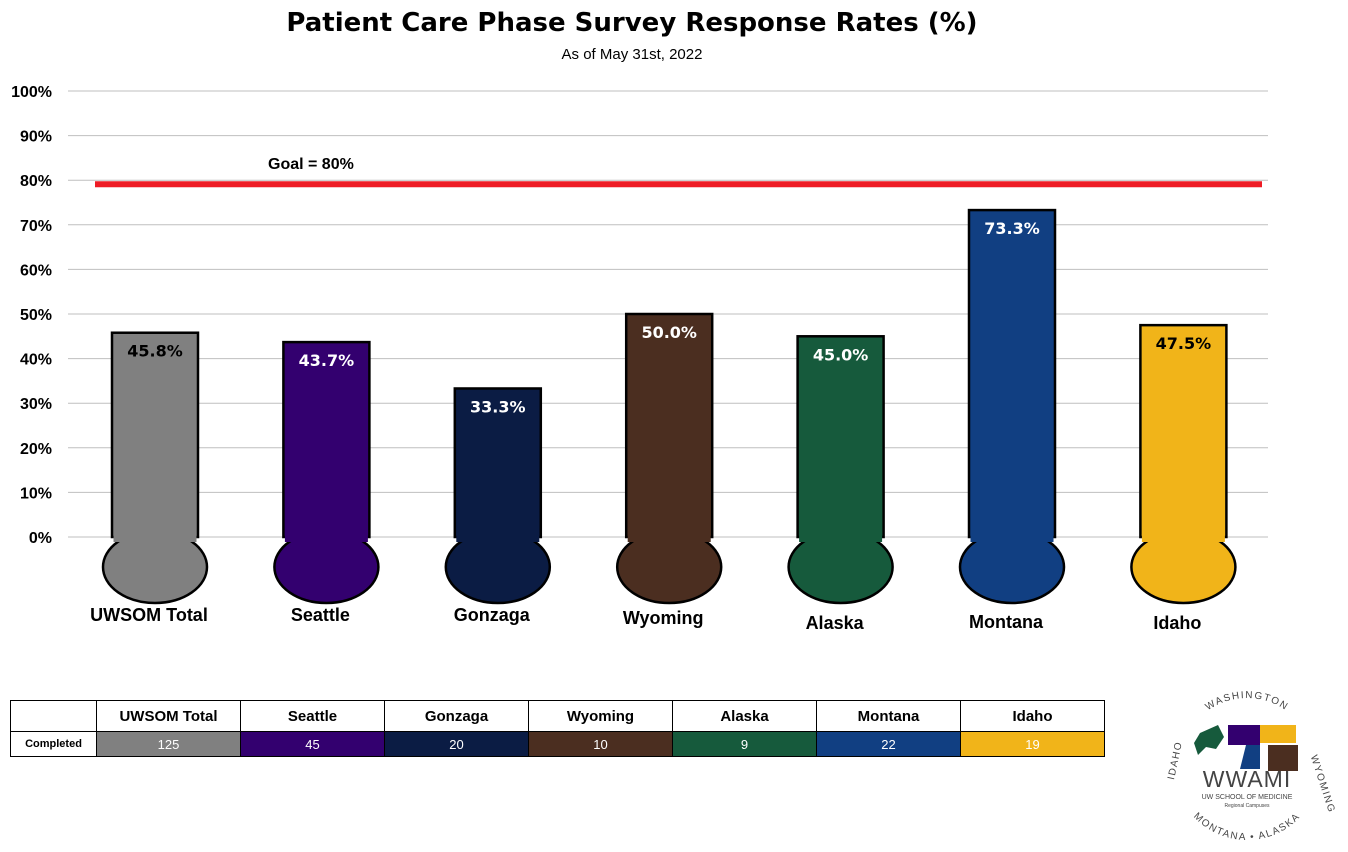 The image size is (1348, 852). I want to click on table-corner-cell, so click(53, 716).